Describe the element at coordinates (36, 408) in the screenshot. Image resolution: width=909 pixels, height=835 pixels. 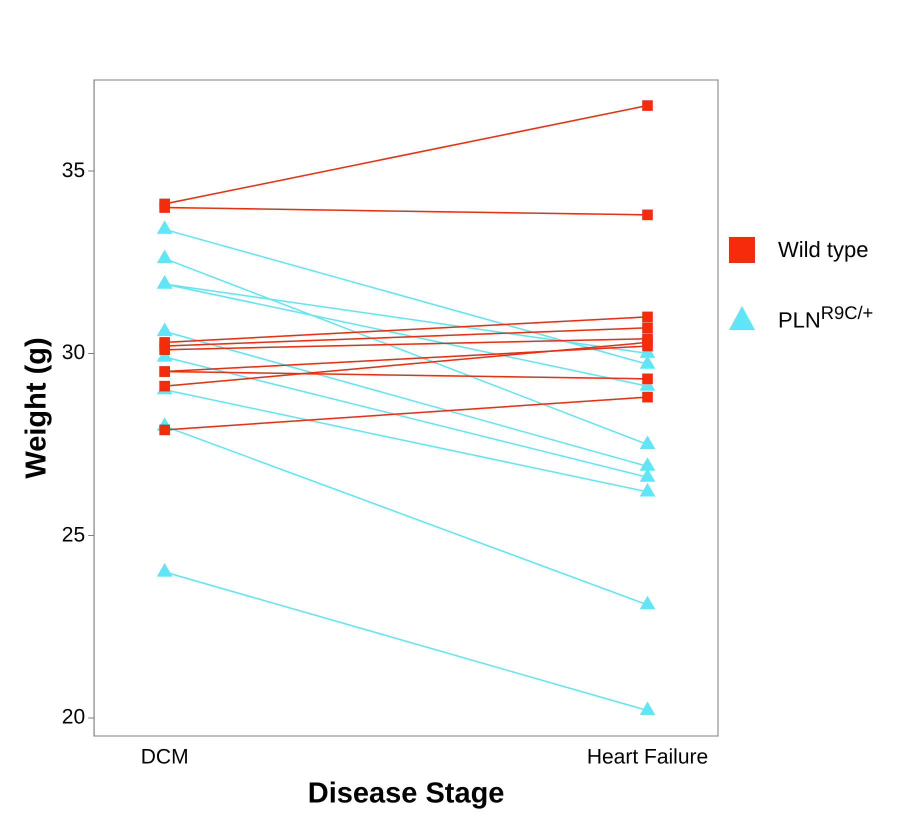
I see `y-axis-title: Weight (g)` at that location.